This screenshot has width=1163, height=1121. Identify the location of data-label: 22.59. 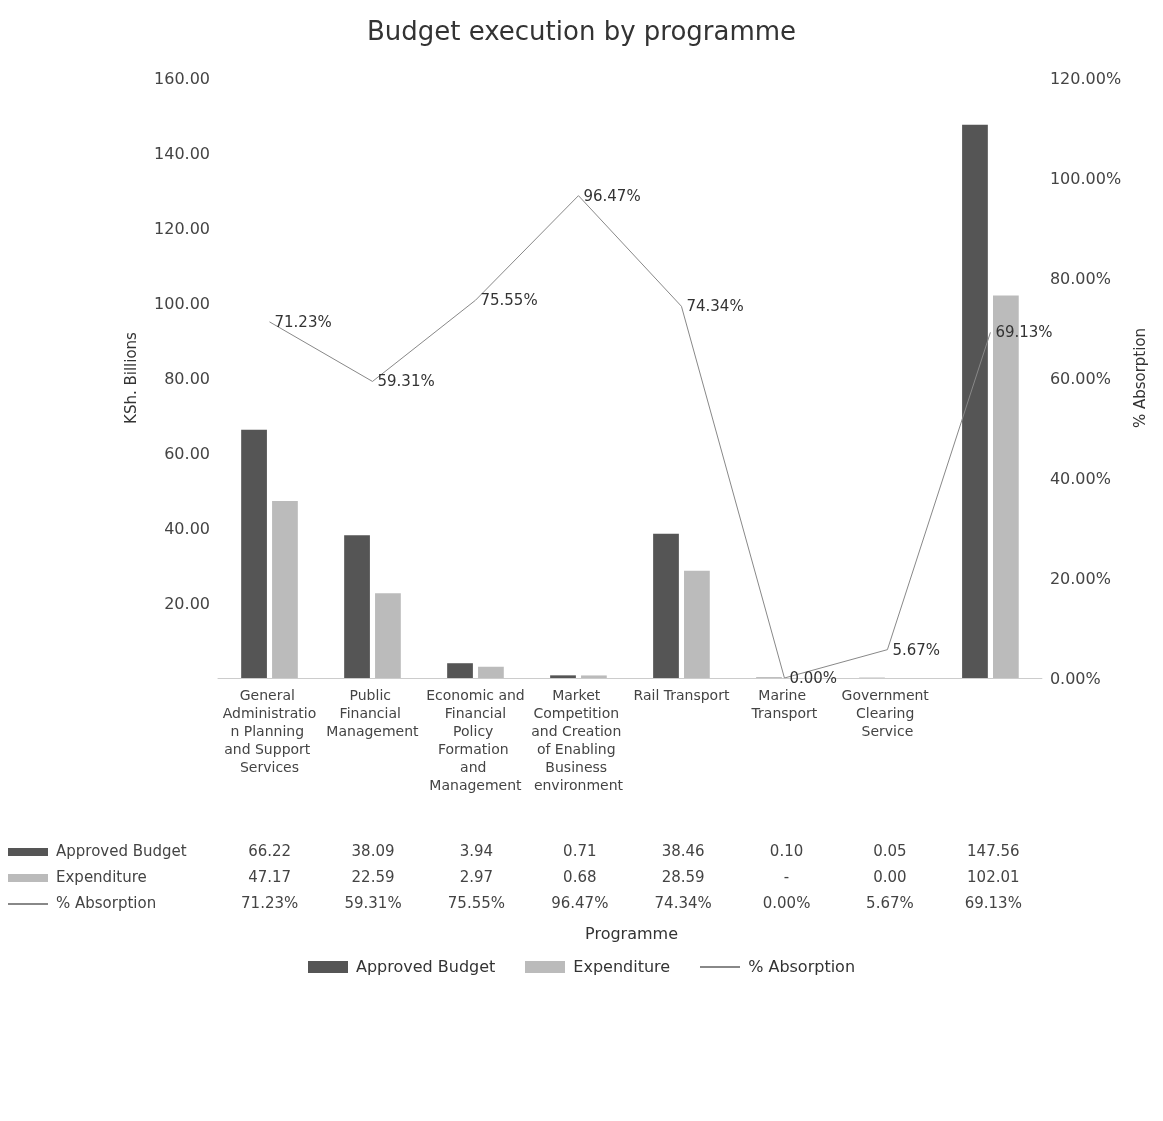
(373, 877).